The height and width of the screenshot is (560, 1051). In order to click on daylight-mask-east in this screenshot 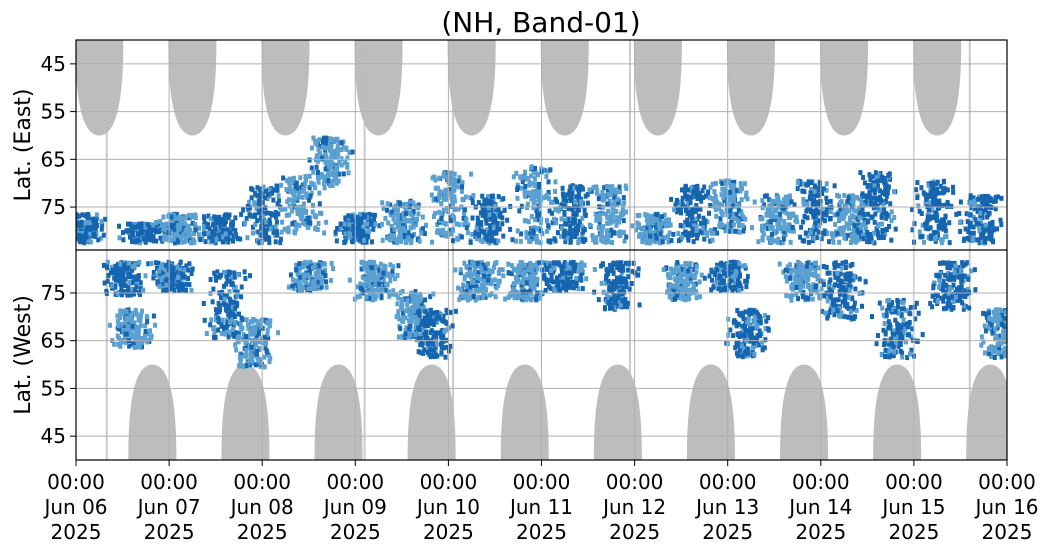, I will do `click(285, 88)`.